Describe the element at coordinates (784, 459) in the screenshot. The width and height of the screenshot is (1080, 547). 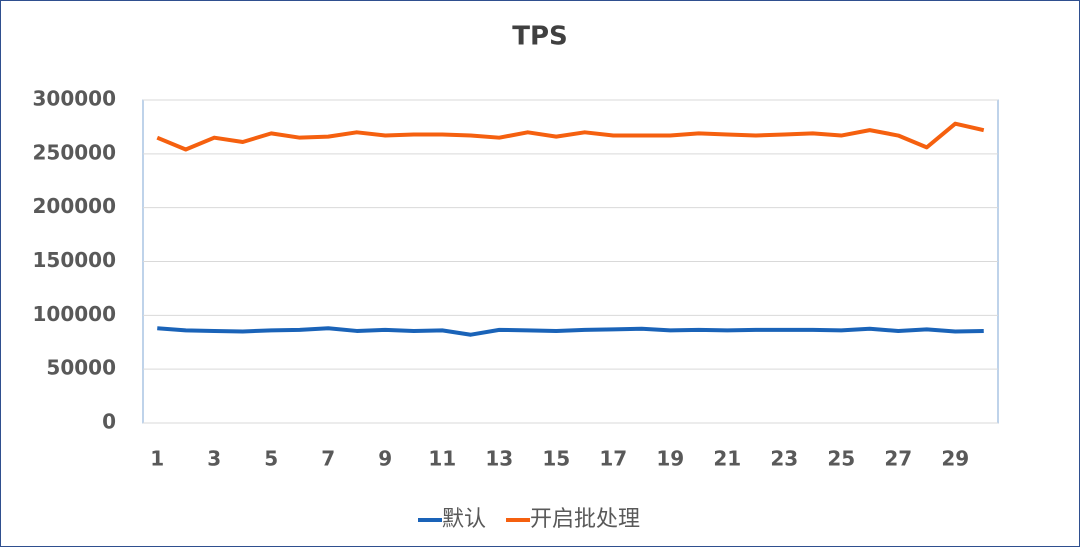
I see `x-tick-label: 23` at that location.